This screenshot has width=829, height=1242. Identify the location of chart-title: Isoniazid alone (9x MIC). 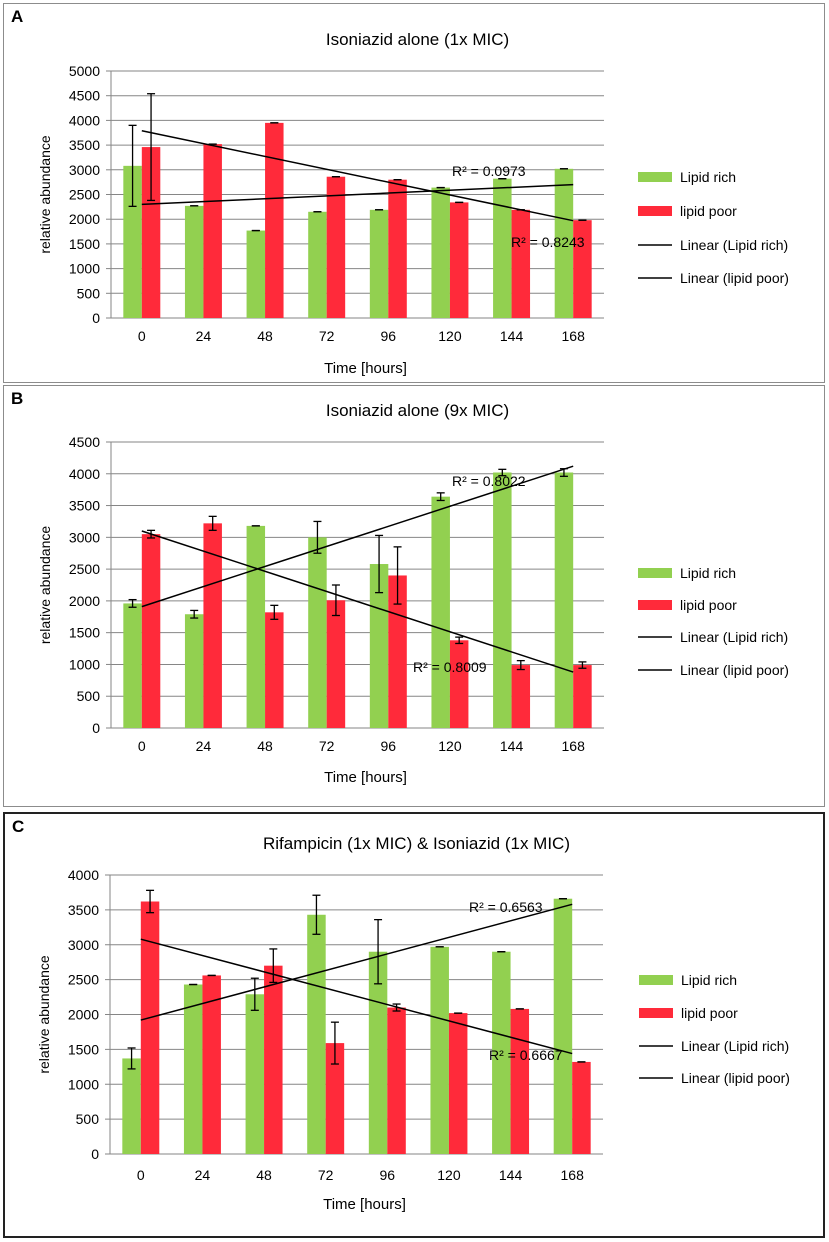
(417, 410).